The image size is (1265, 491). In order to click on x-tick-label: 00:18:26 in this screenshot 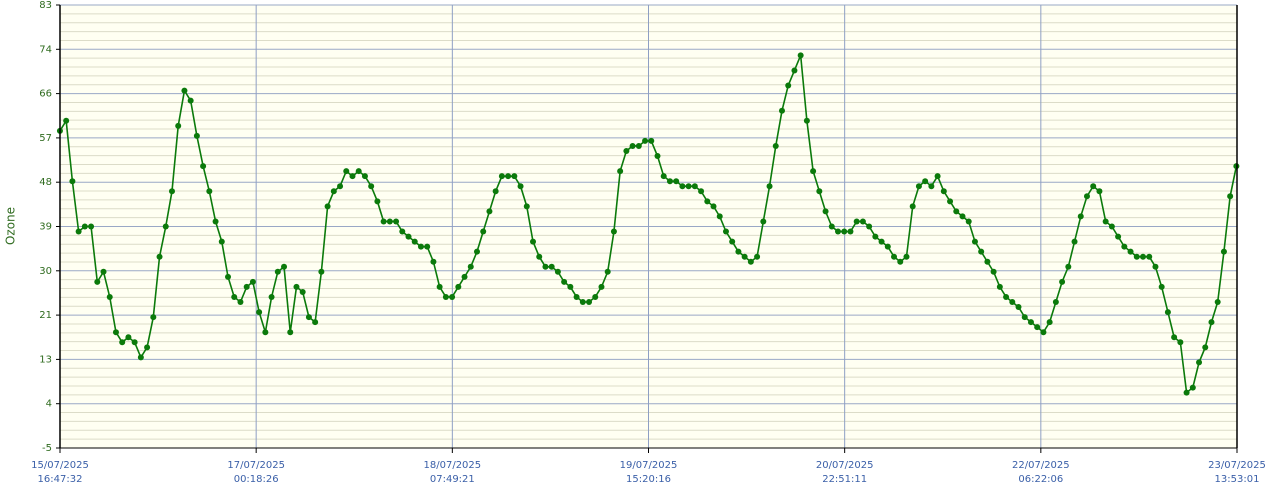, I will do `click(256, 479)`.